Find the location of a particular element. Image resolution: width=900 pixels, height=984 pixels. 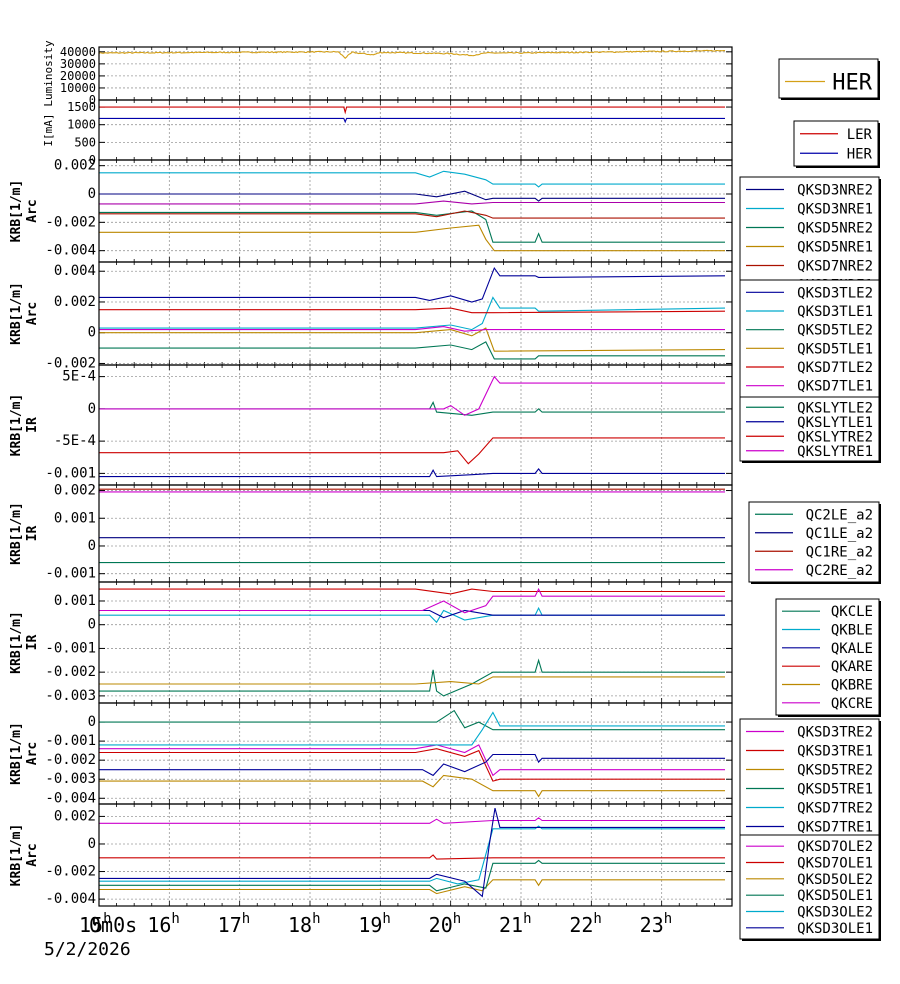

series-line-QKCLE is located at coordinates (412, 677).